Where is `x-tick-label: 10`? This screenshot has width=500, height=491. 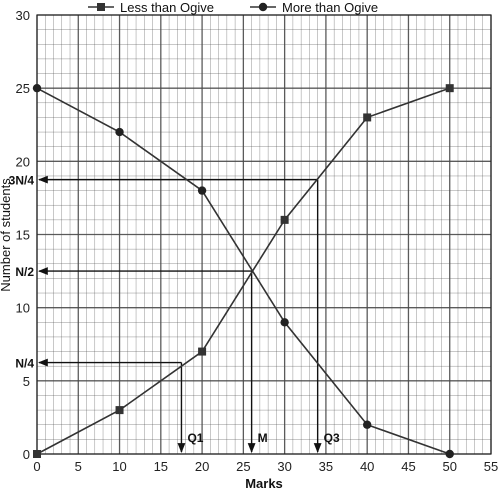 x-tick-label: 10 is located at coordinates (119, 466).